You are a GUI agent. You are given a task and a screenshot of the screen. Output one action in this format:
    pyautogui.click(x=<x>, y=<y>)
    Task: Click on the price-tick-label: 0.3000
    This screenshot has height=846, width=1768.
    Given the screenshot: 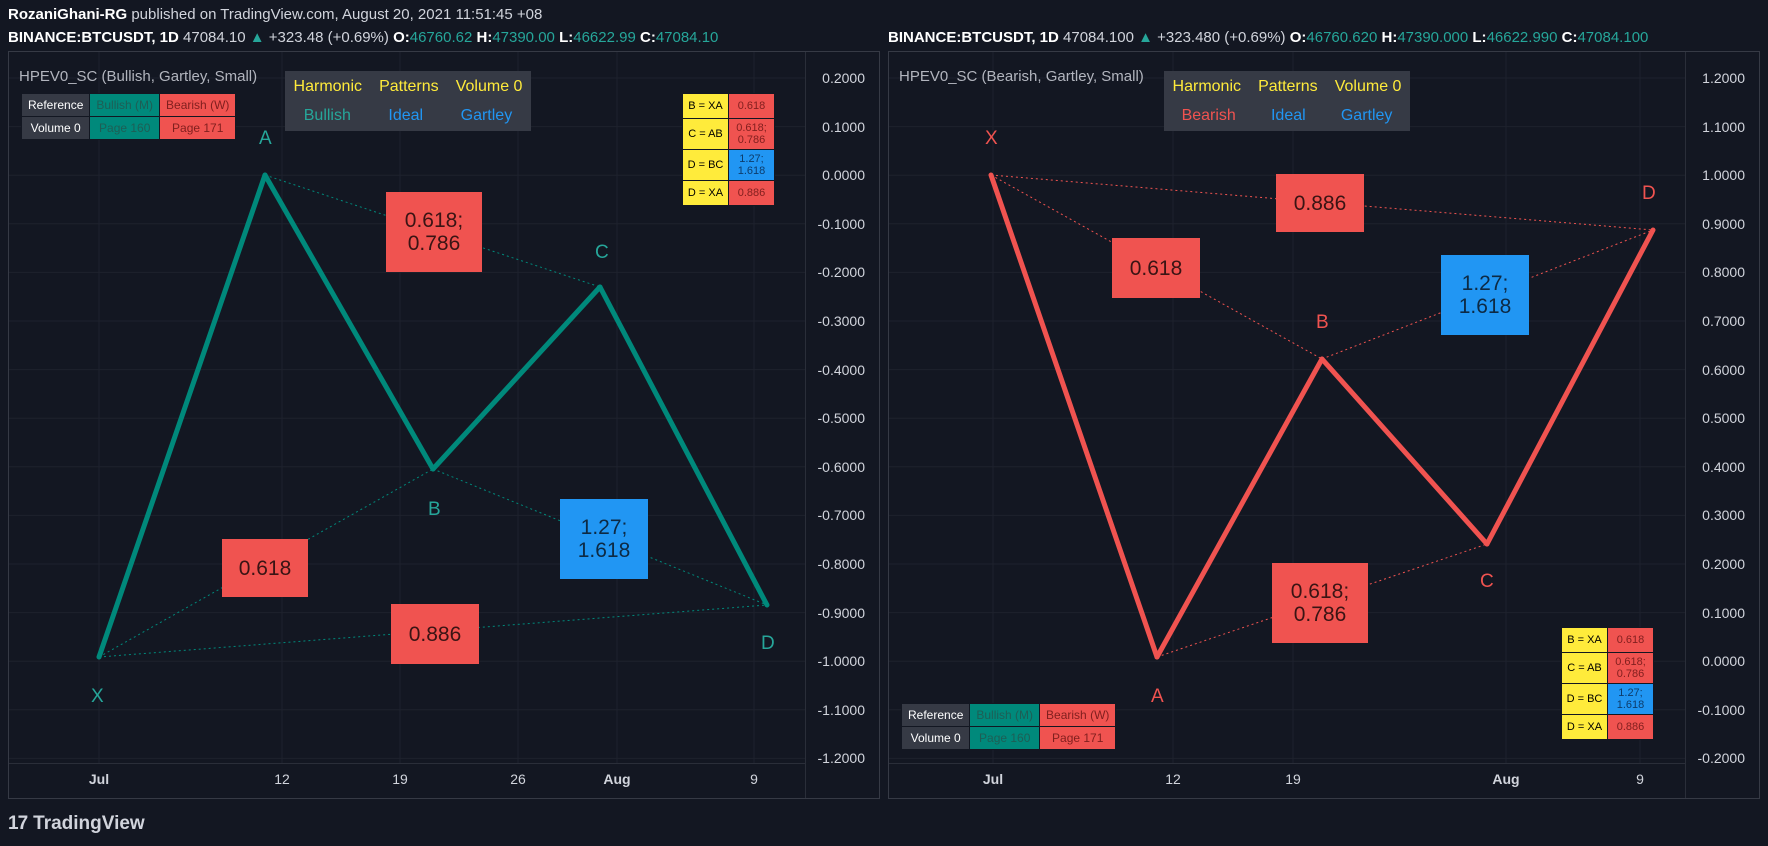 What is the action you would take?
    pyautogui.click(x=1723, y=515)
    